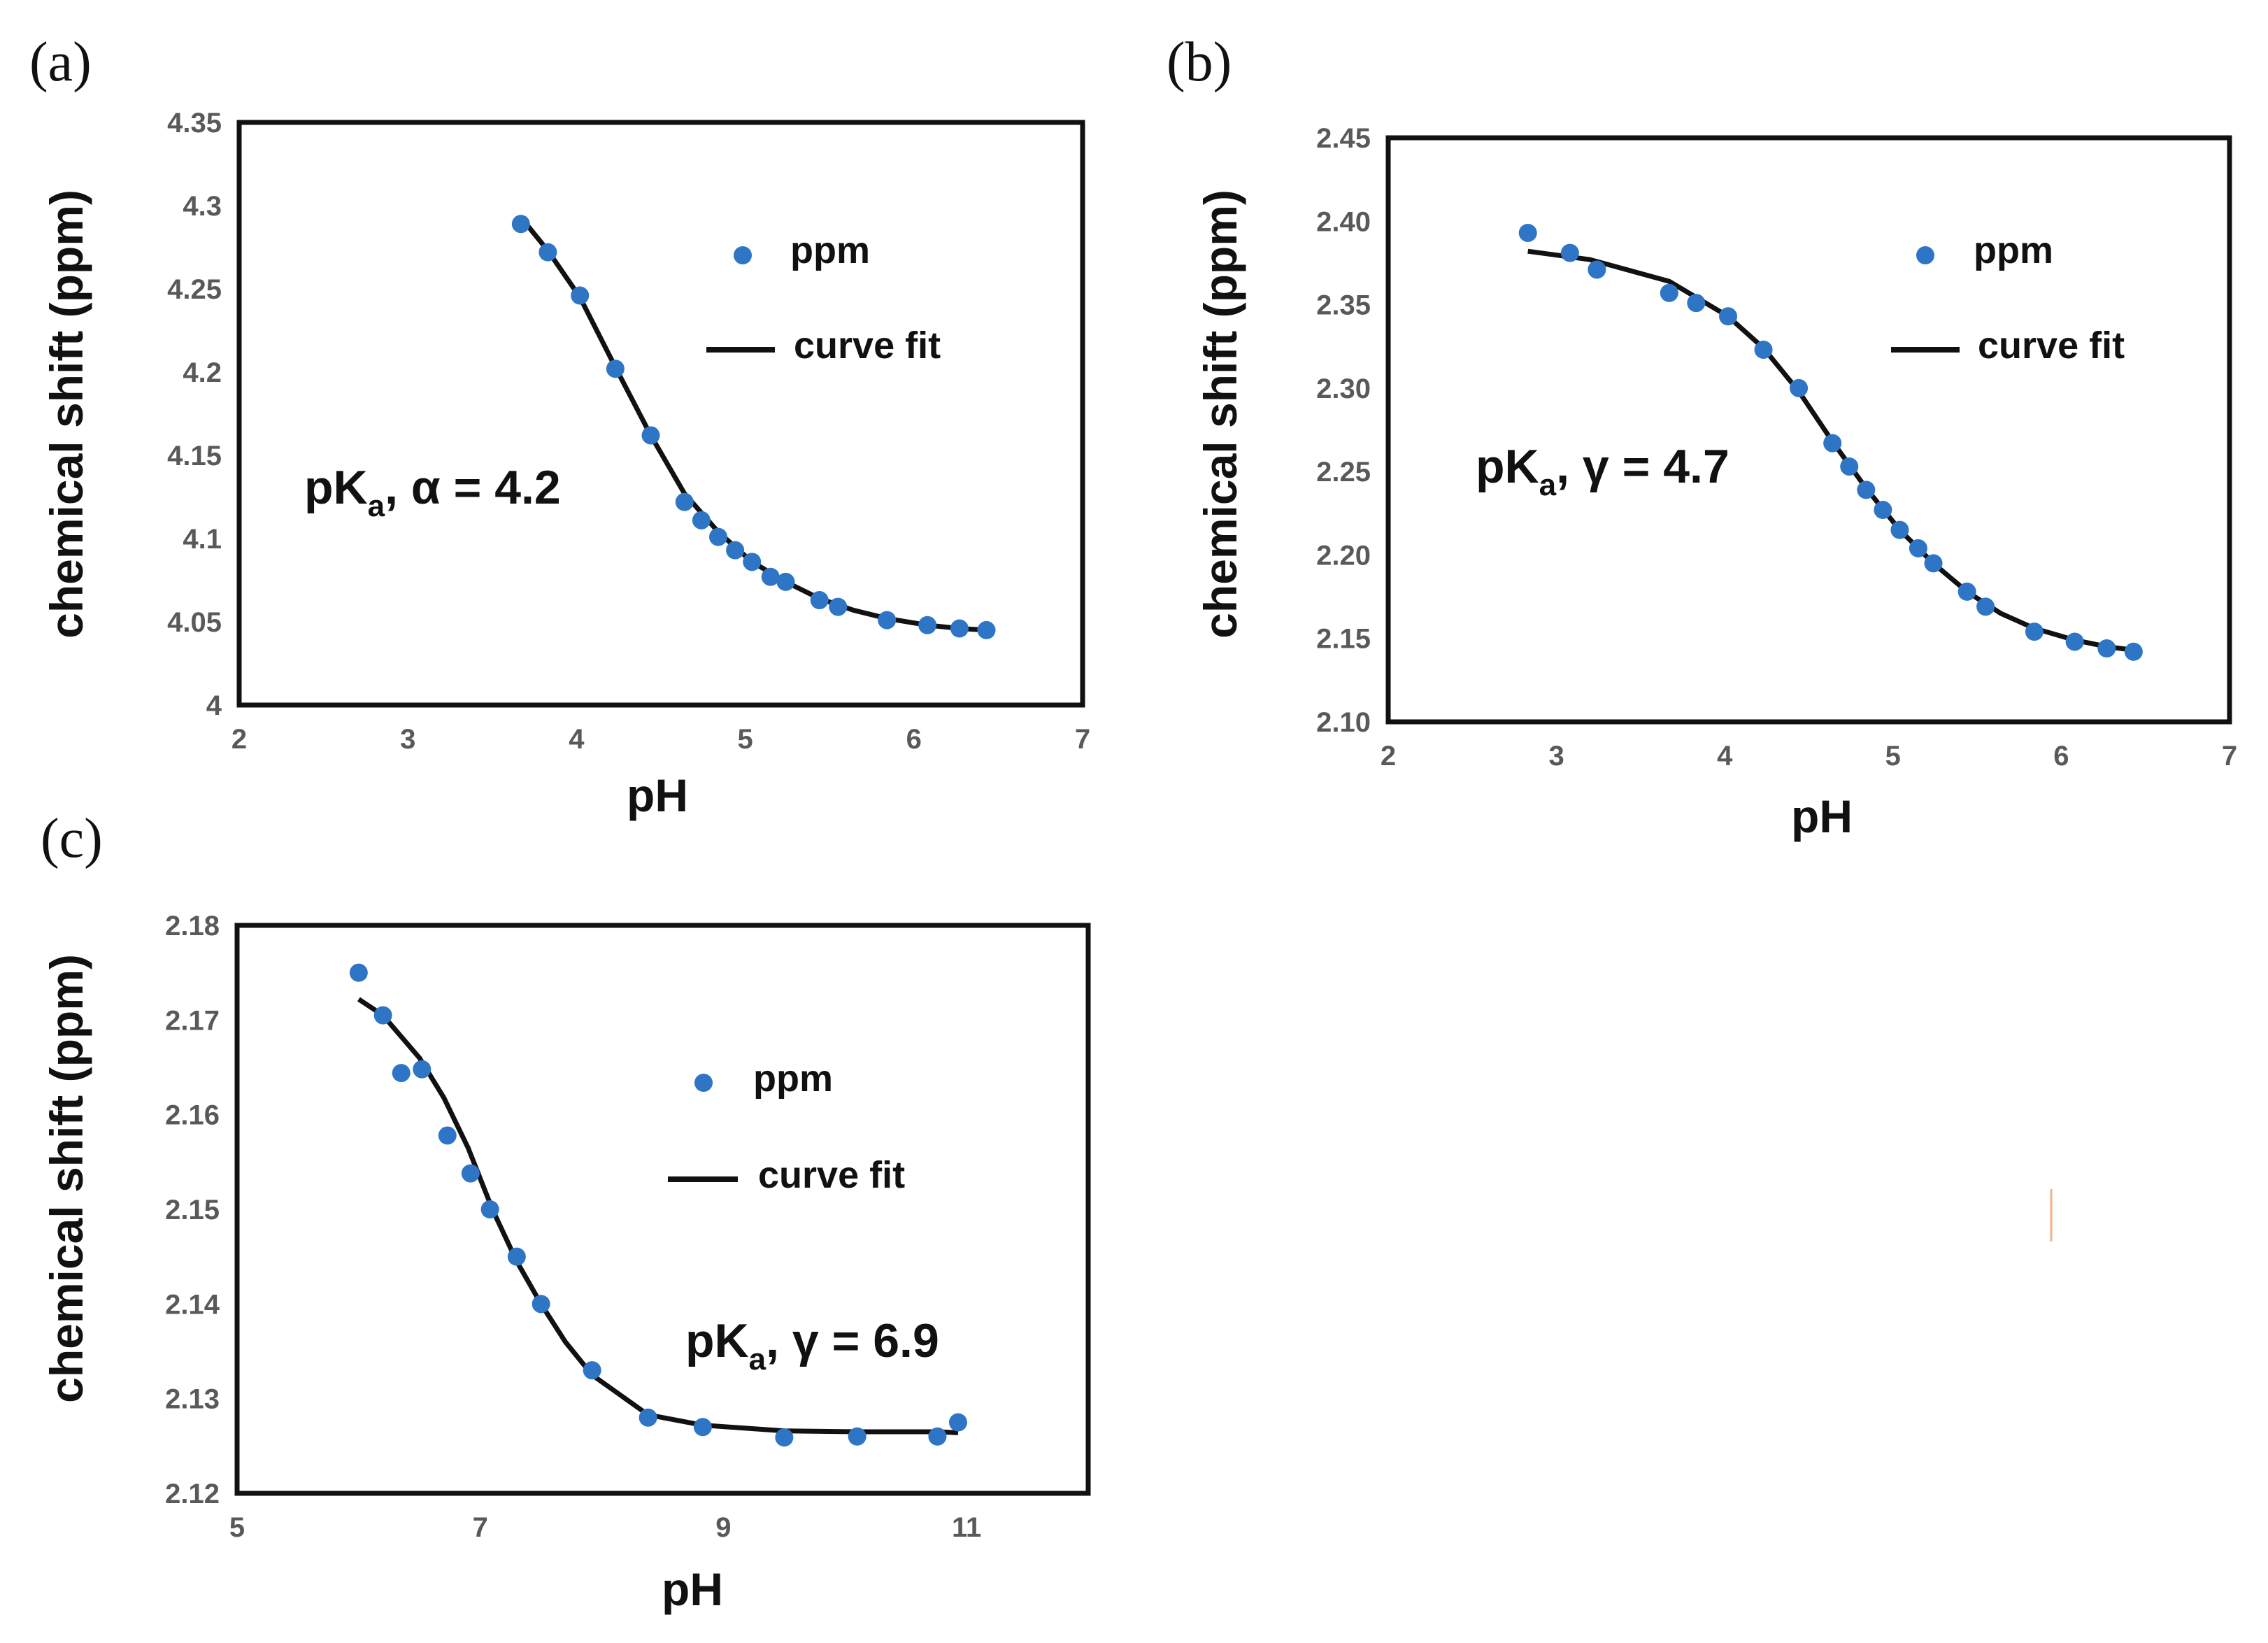  Describe the element at coordinates (1556, 756) in the screenshot. I see `x-tick-label: 3` at that location.